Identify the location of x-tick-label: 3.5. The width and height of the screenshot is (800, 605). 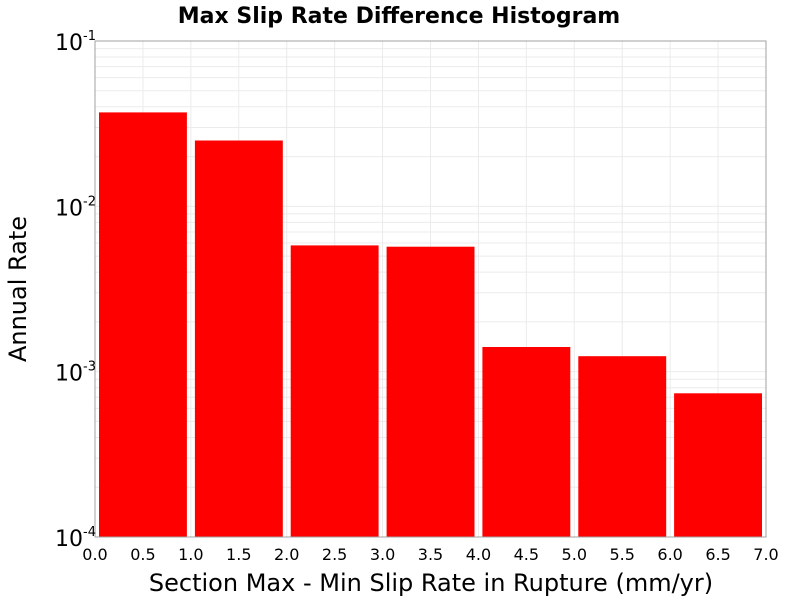
(430, 554).